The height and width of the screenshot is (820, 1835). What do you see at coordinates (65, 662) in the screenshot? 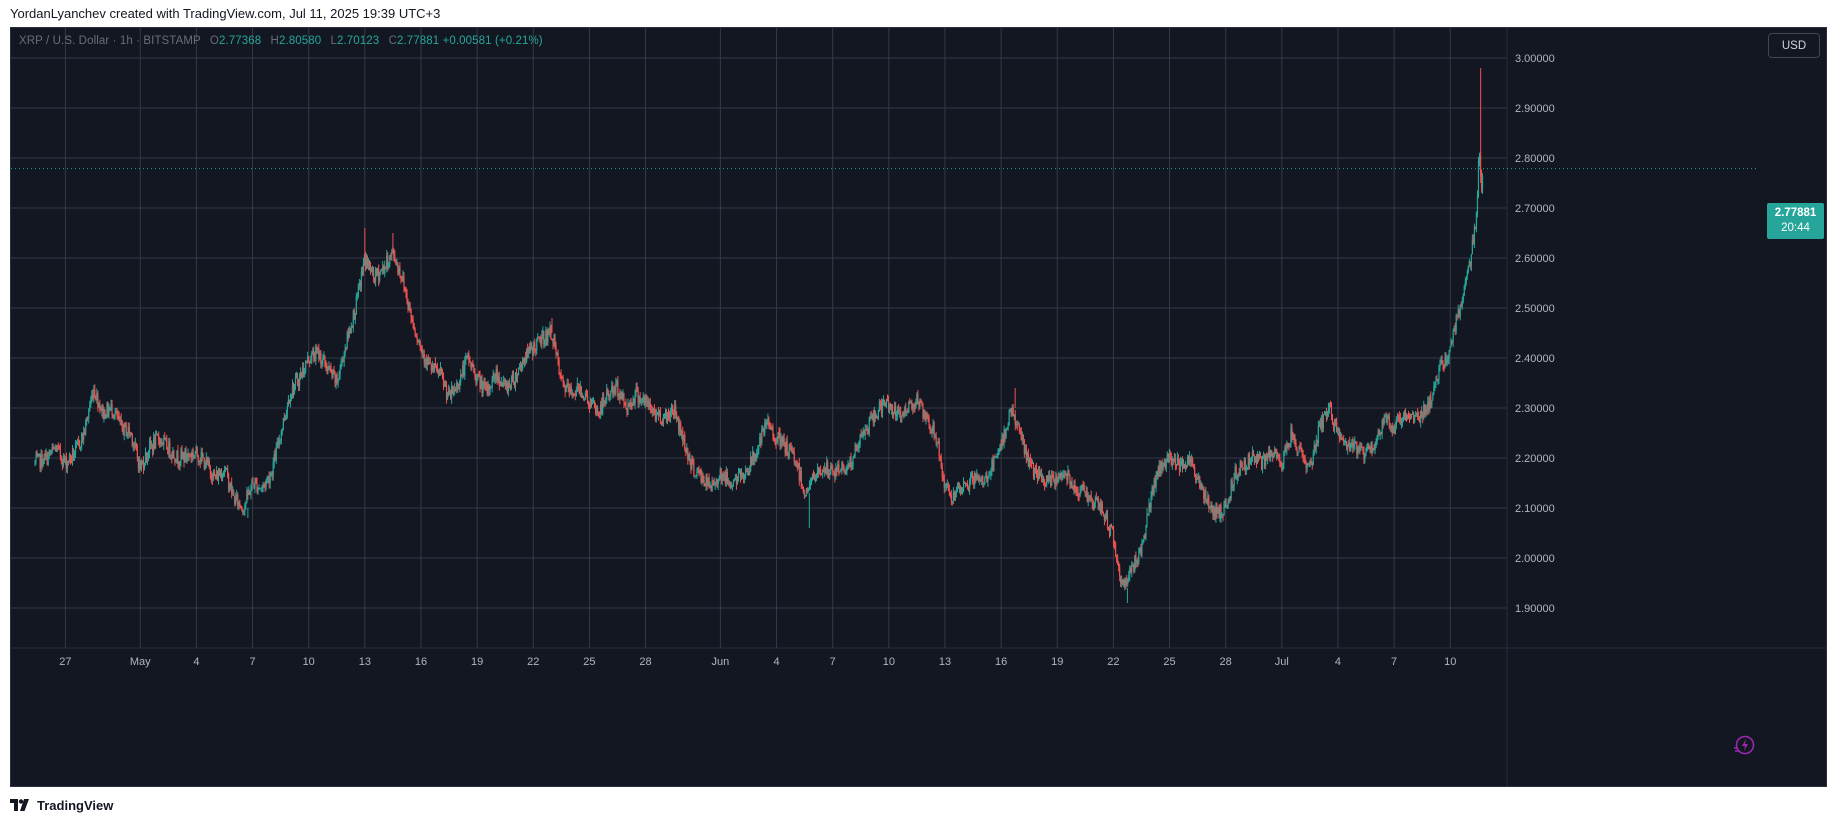
I see `time-tick-label: 27` at bounding box center [65, 662].